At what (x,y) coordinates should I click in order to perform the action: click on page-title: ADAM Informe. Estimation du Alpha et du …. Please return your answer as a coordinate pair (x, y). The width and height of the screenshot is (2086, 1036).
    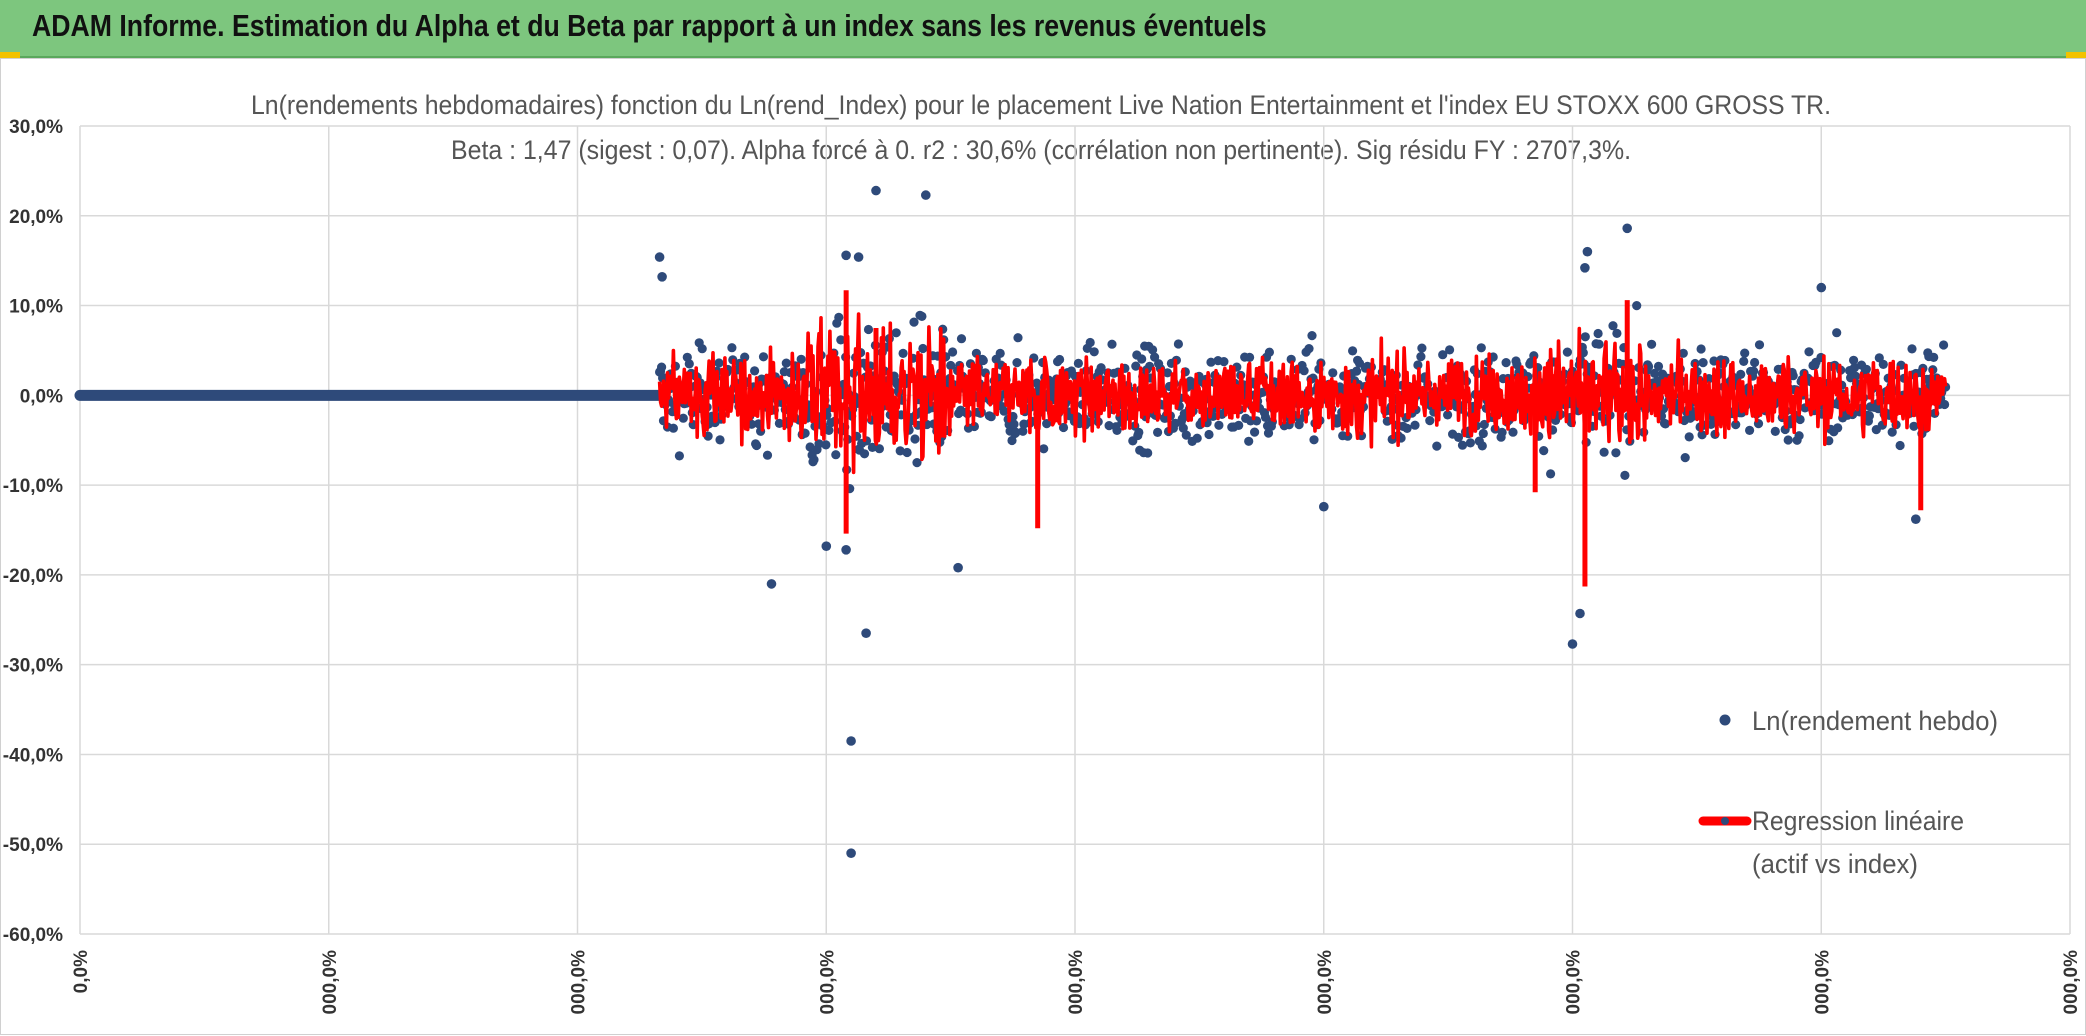
    Looking at the image, I should click on (649, 25).